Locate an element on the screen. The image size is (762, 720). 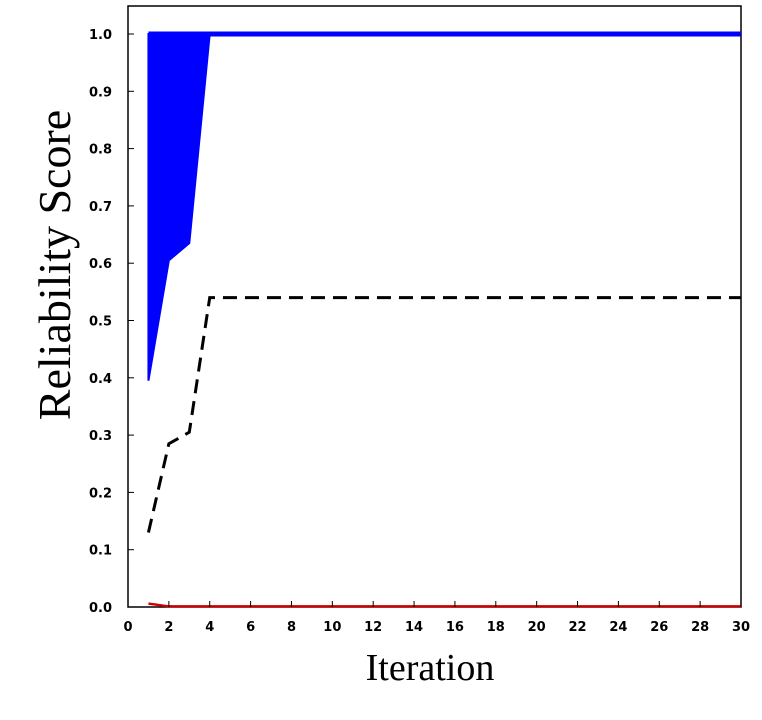
x-tick-label: 20 is located at coordinates (537, 627).